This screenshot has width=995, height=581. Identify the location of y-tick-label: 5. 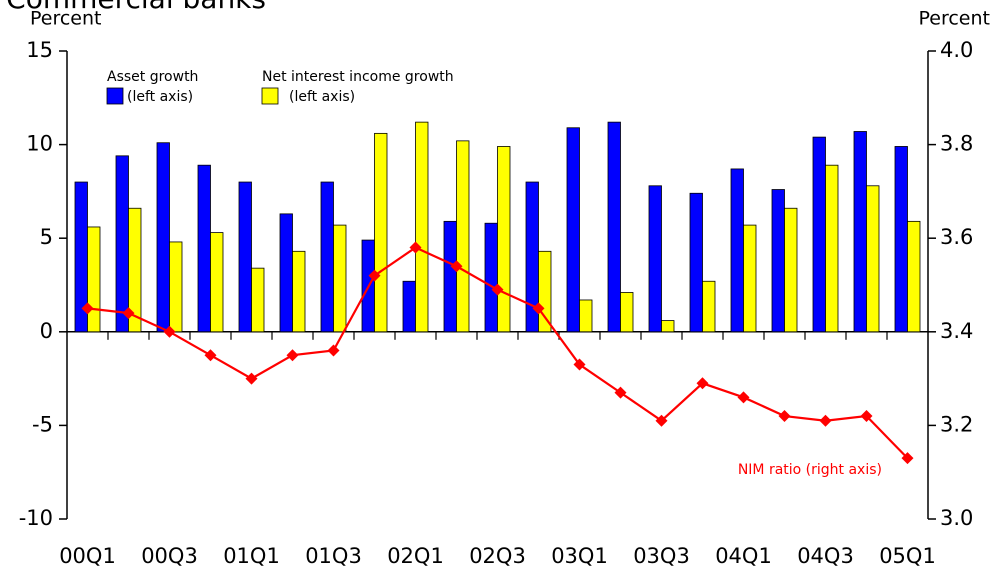
(46, 237).